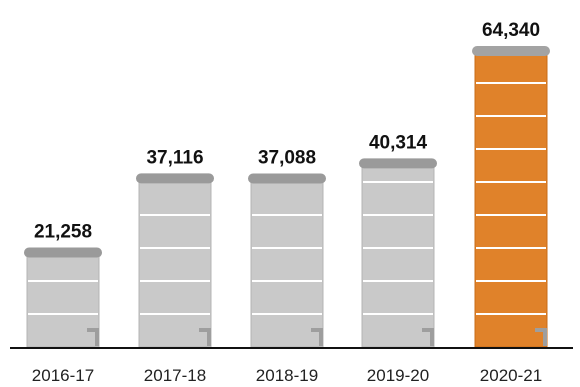 This screenshot has height=387, width=580. Describe the element at coordinates (174, 157) in the screenshot. I see `value-label: 37,116` at that location.